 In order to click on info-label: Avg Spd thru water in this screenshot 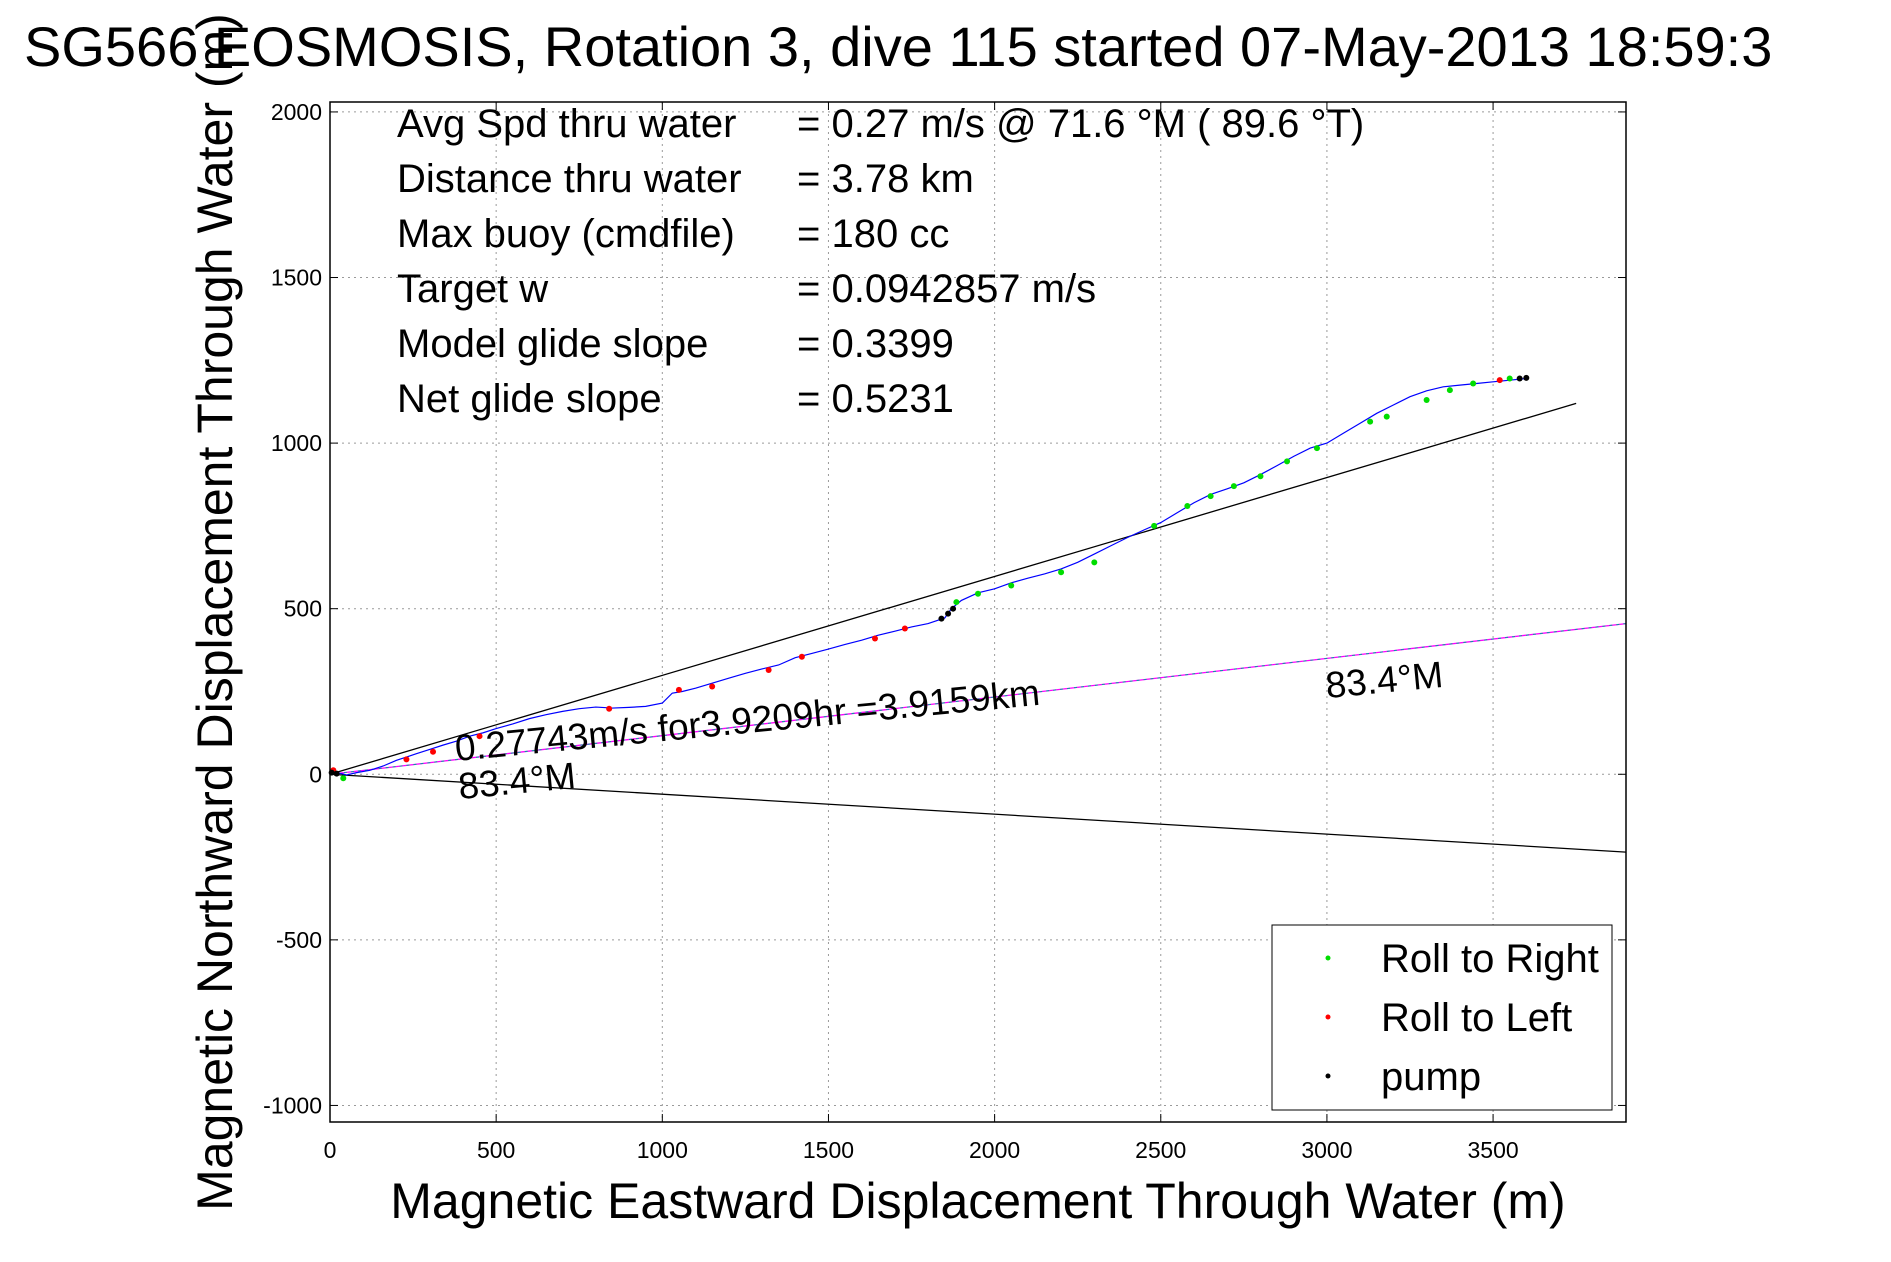, I will do `click(566, 124)`.